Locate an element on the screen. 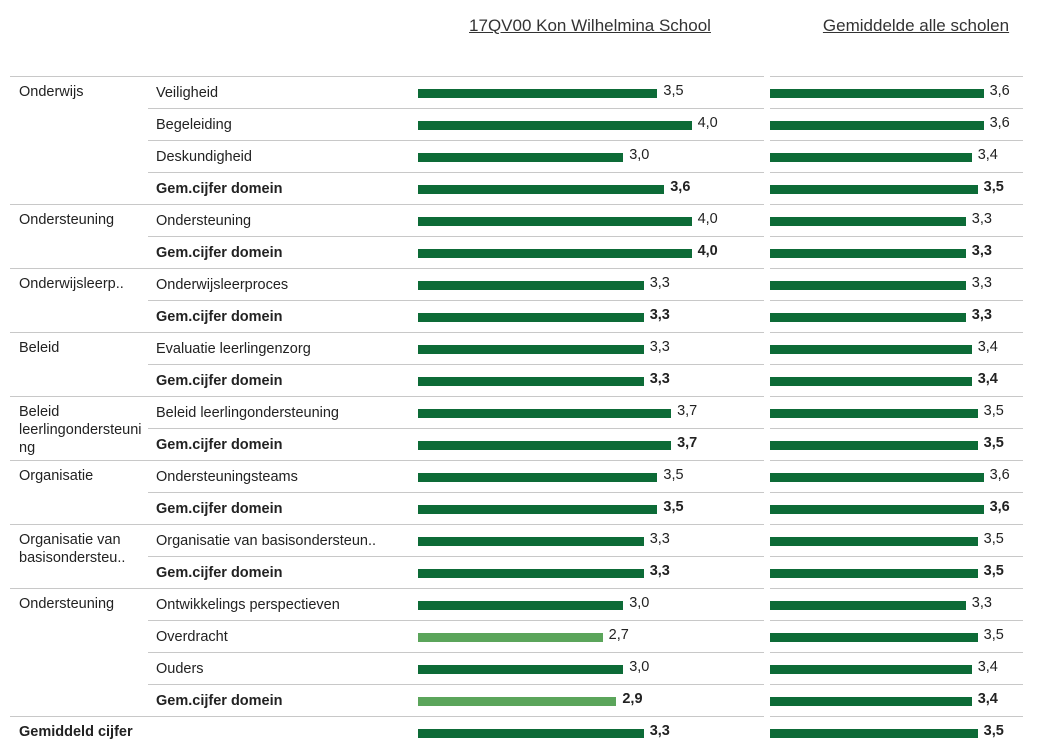 The image size is (1037, 740). row-label: Deskundigheid is located at coordinates (204, 157).